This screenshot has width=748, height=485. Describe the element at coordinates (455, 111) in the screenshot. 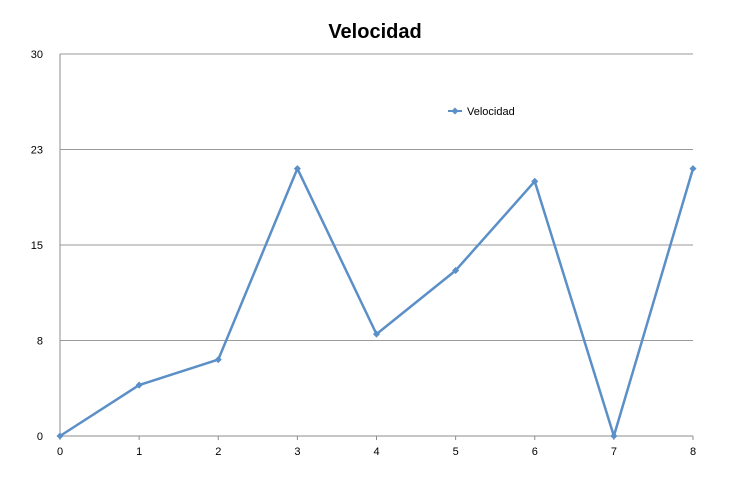

I see `legend-marker` at that location.